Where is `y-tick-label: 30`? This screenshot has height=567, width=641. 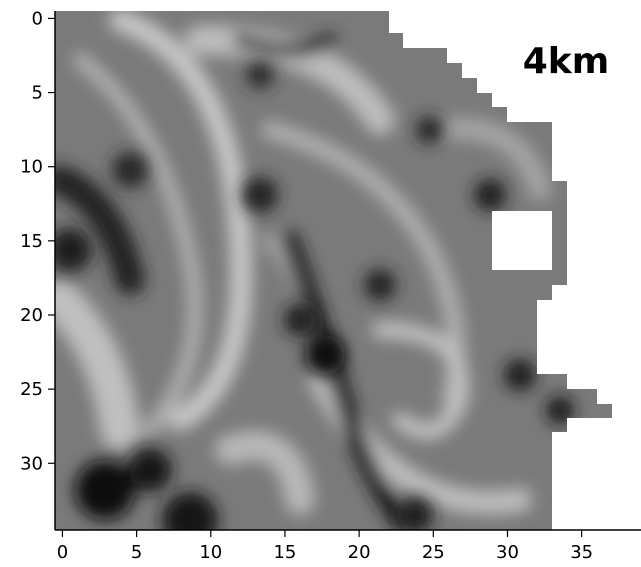
y-tick-label: 30 is located at coordinates (31, 463).